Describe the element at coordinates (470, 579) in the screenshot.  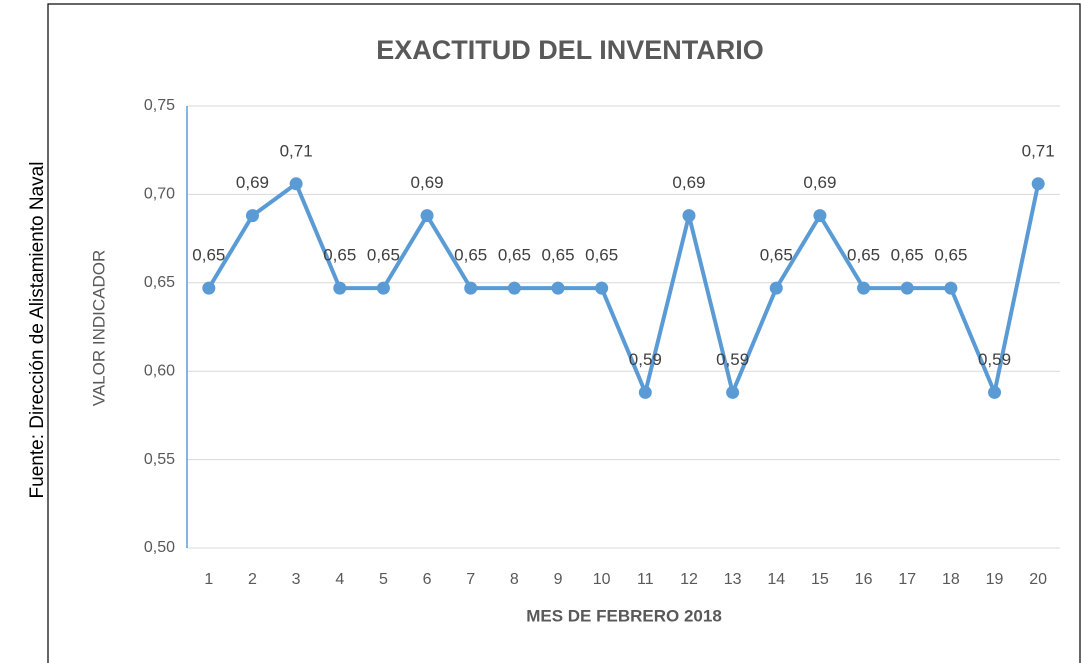
I see `x-tick-label: 7` at that location.